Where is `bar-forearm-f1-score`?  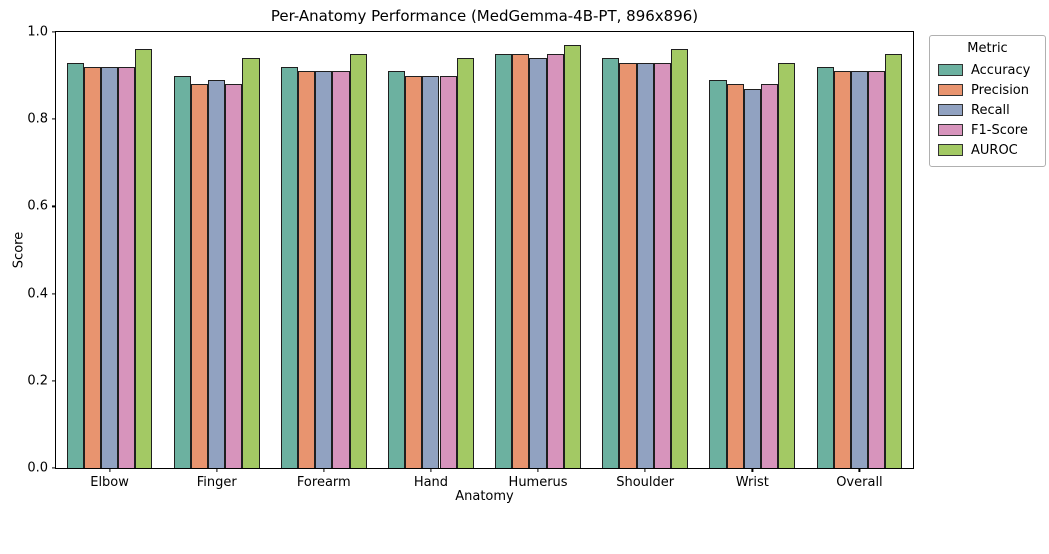
bar-forearm-f1-score is located at coordinates (341, 269).